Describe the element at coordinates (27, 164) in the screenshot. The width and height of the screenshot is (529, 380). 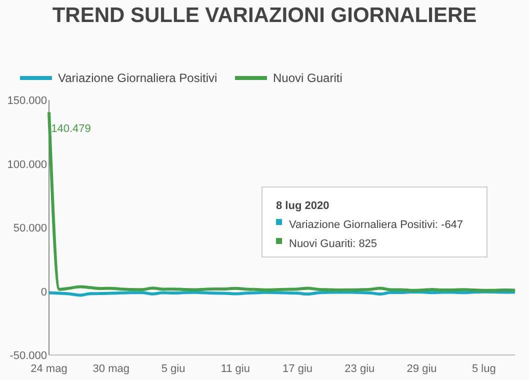
I see `y-tick-label: 100.000` at that location.